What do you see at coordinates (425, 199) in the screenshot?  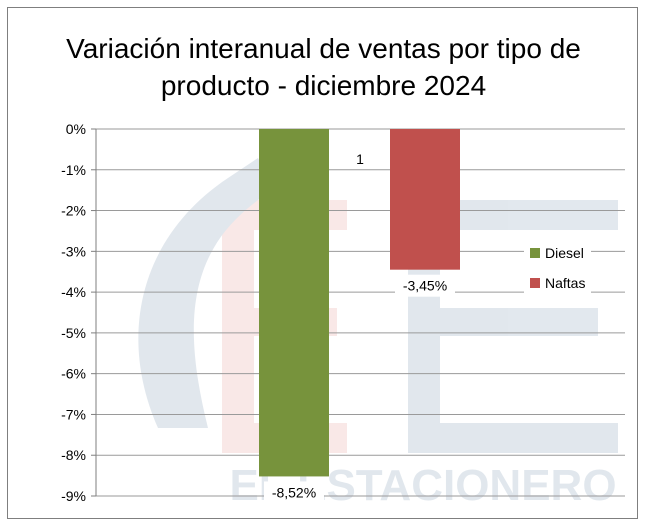 I see `bar-naftas` at bounding box center [425, 199].